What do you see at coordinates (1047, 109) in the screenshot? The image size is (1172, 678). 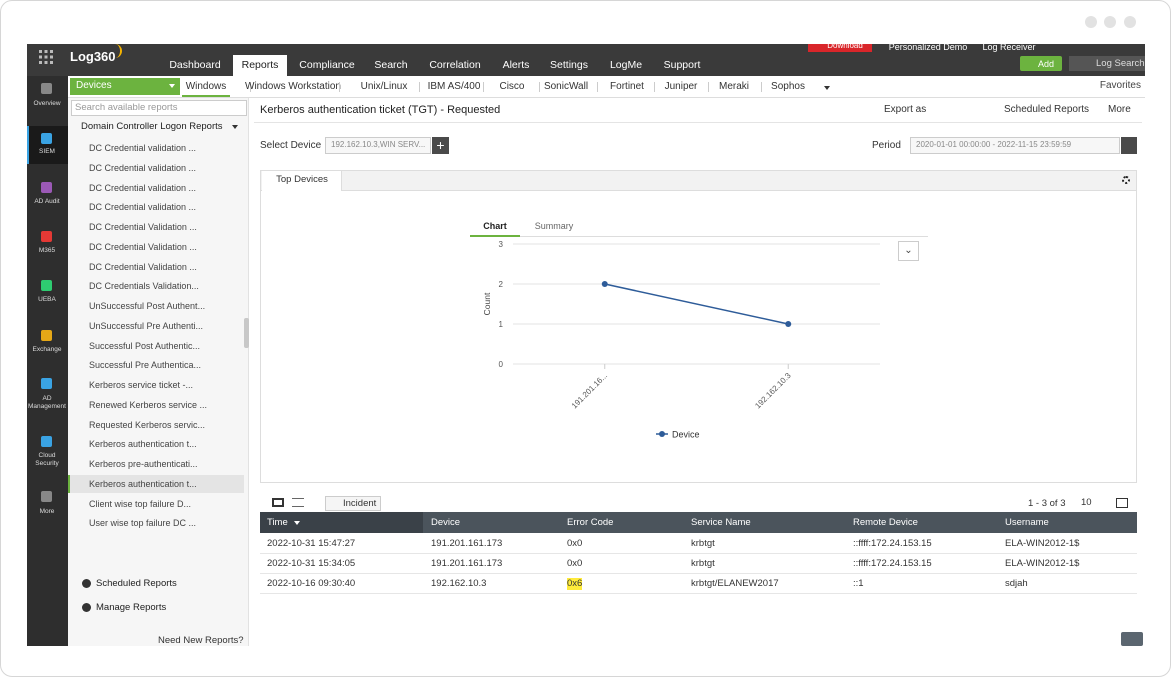 I see `scheduled-reports-button: Scheduled Reports` at bounding box center [1047, 109].